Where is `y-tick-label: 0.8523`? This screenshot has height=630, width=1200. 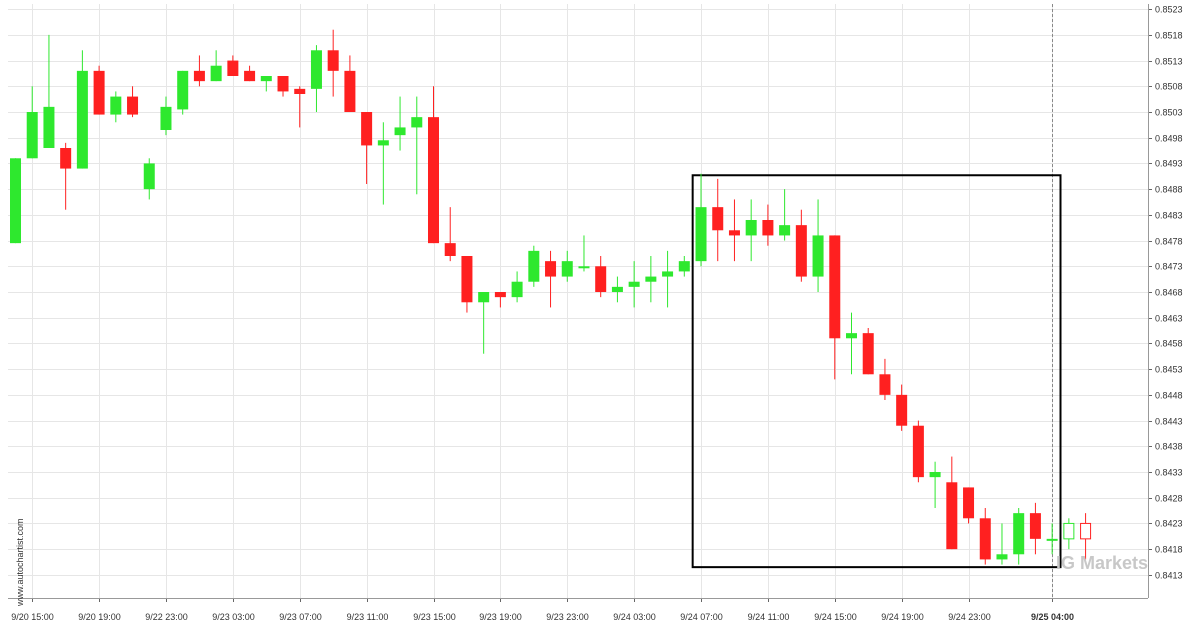 y-tick-label: 0.8523 is located at coordinates (1169, 10).